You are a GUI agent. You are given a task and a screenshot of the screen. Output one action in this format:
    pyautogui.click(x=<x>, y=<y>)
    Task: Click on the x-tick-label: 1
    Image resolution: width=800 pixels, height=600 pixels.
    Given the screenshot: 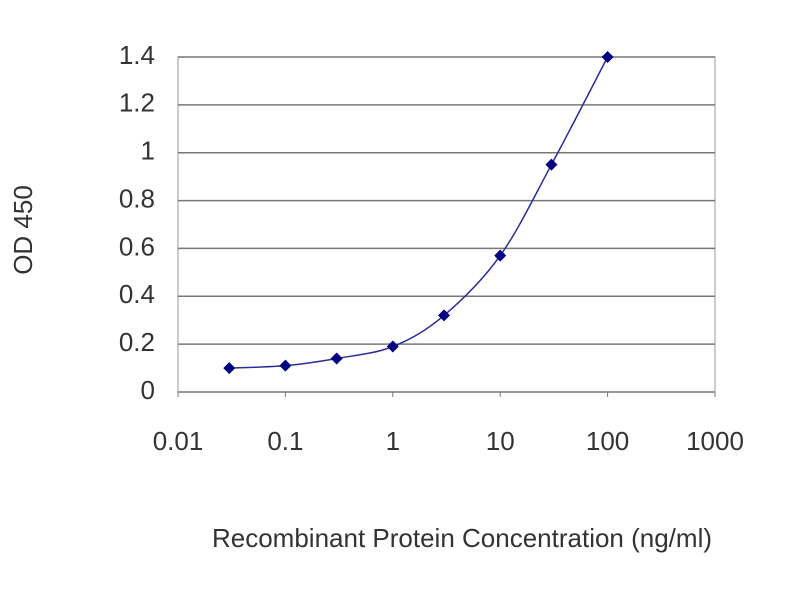 What is the action you would take?
    pyautogui.click(x=393, y=441)
    